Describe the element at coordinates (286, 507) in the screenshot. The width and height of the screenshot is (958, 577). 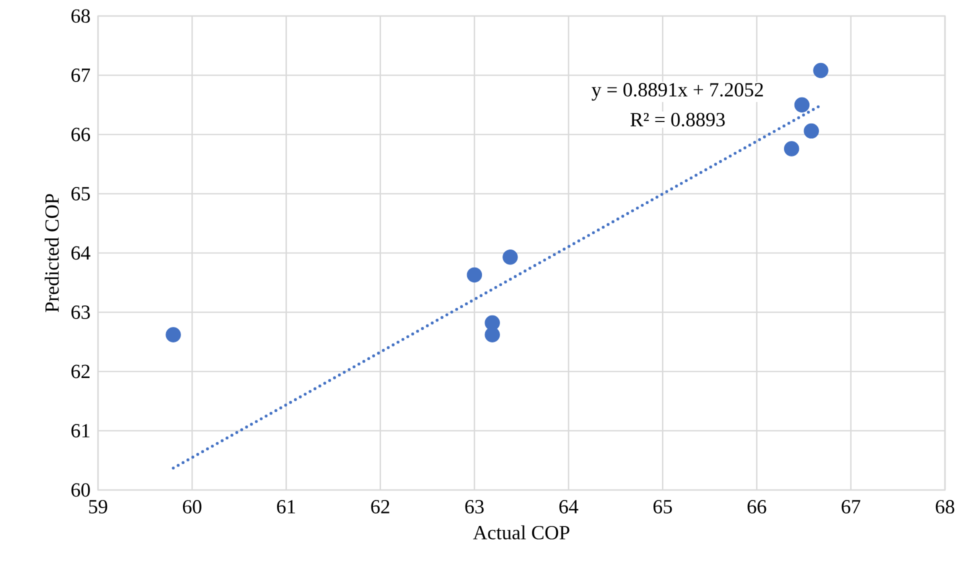
I see `x-tick-label: 61` at that location.